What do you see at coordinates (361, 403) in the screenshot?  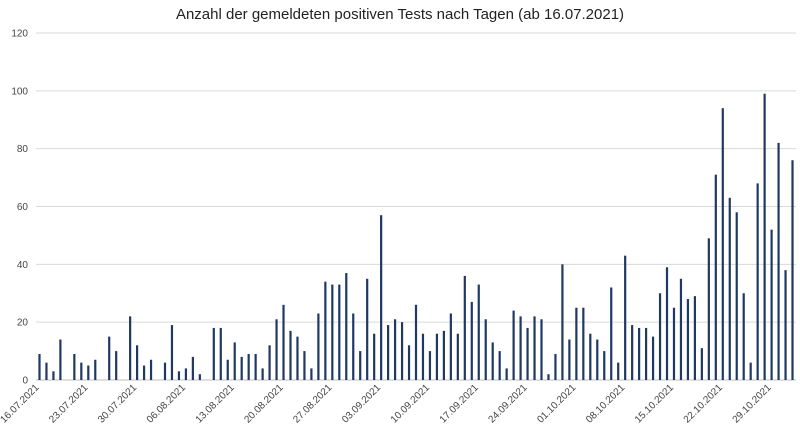 I see `x-tick-label: 03.09.2021` at bounding box center [361, 403].